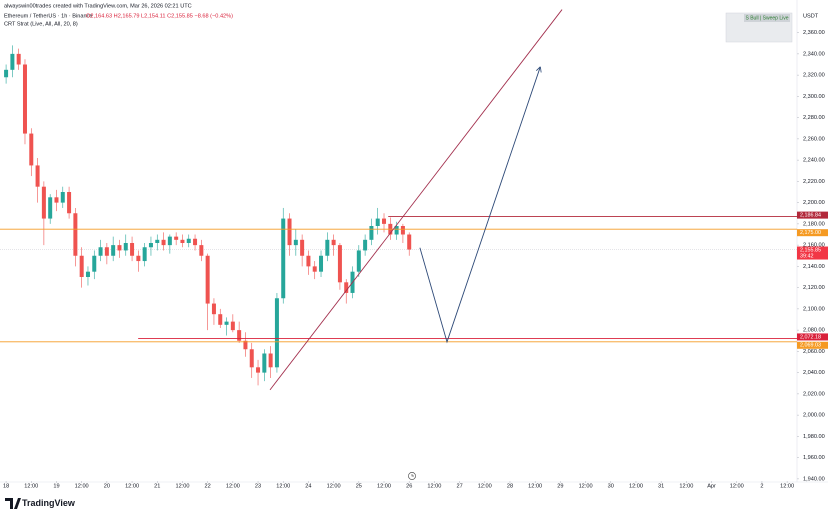 This screenshot has width=828, height=514. I want to click on currency-label: USDT, so click(811, 16).